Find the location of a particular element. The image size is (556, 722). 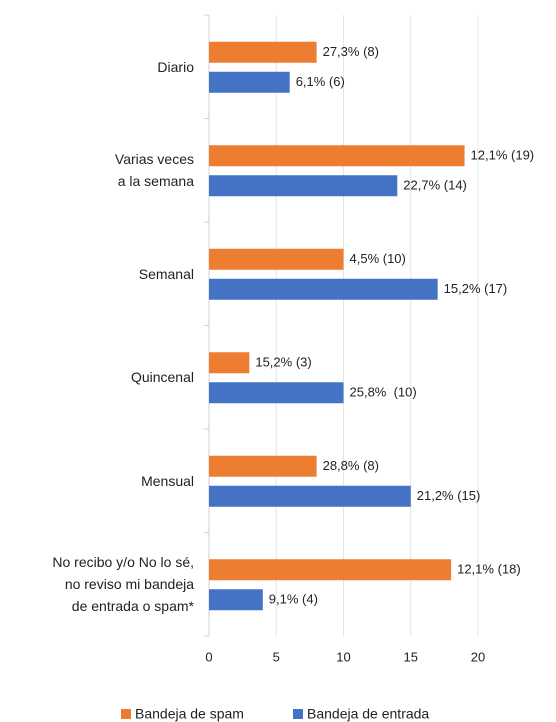

value-label: 12,1% (18) is located at coordinates (489, 569).